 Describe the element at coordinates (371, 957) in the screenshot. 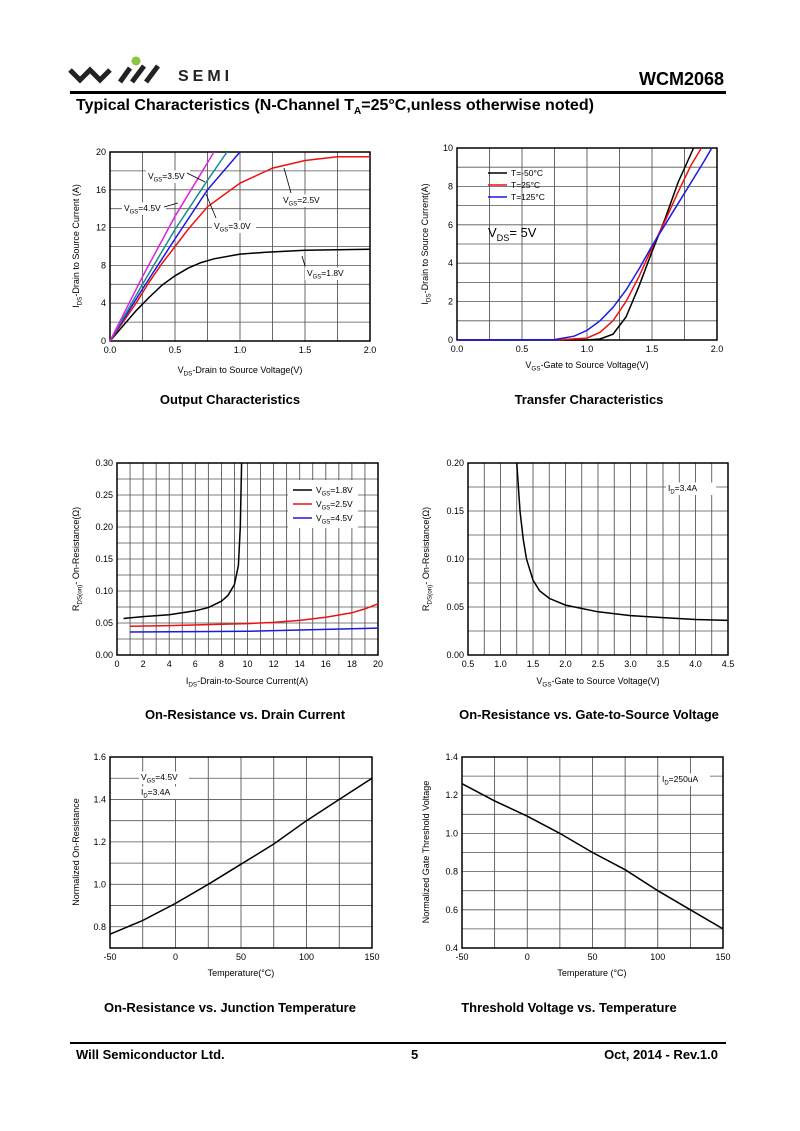

I see `x-tick-label: 150` at that location.